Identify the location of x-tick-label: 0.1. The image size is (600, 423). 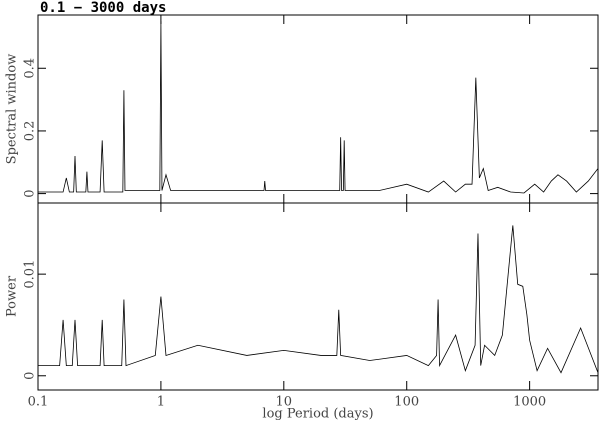
(38, 402).